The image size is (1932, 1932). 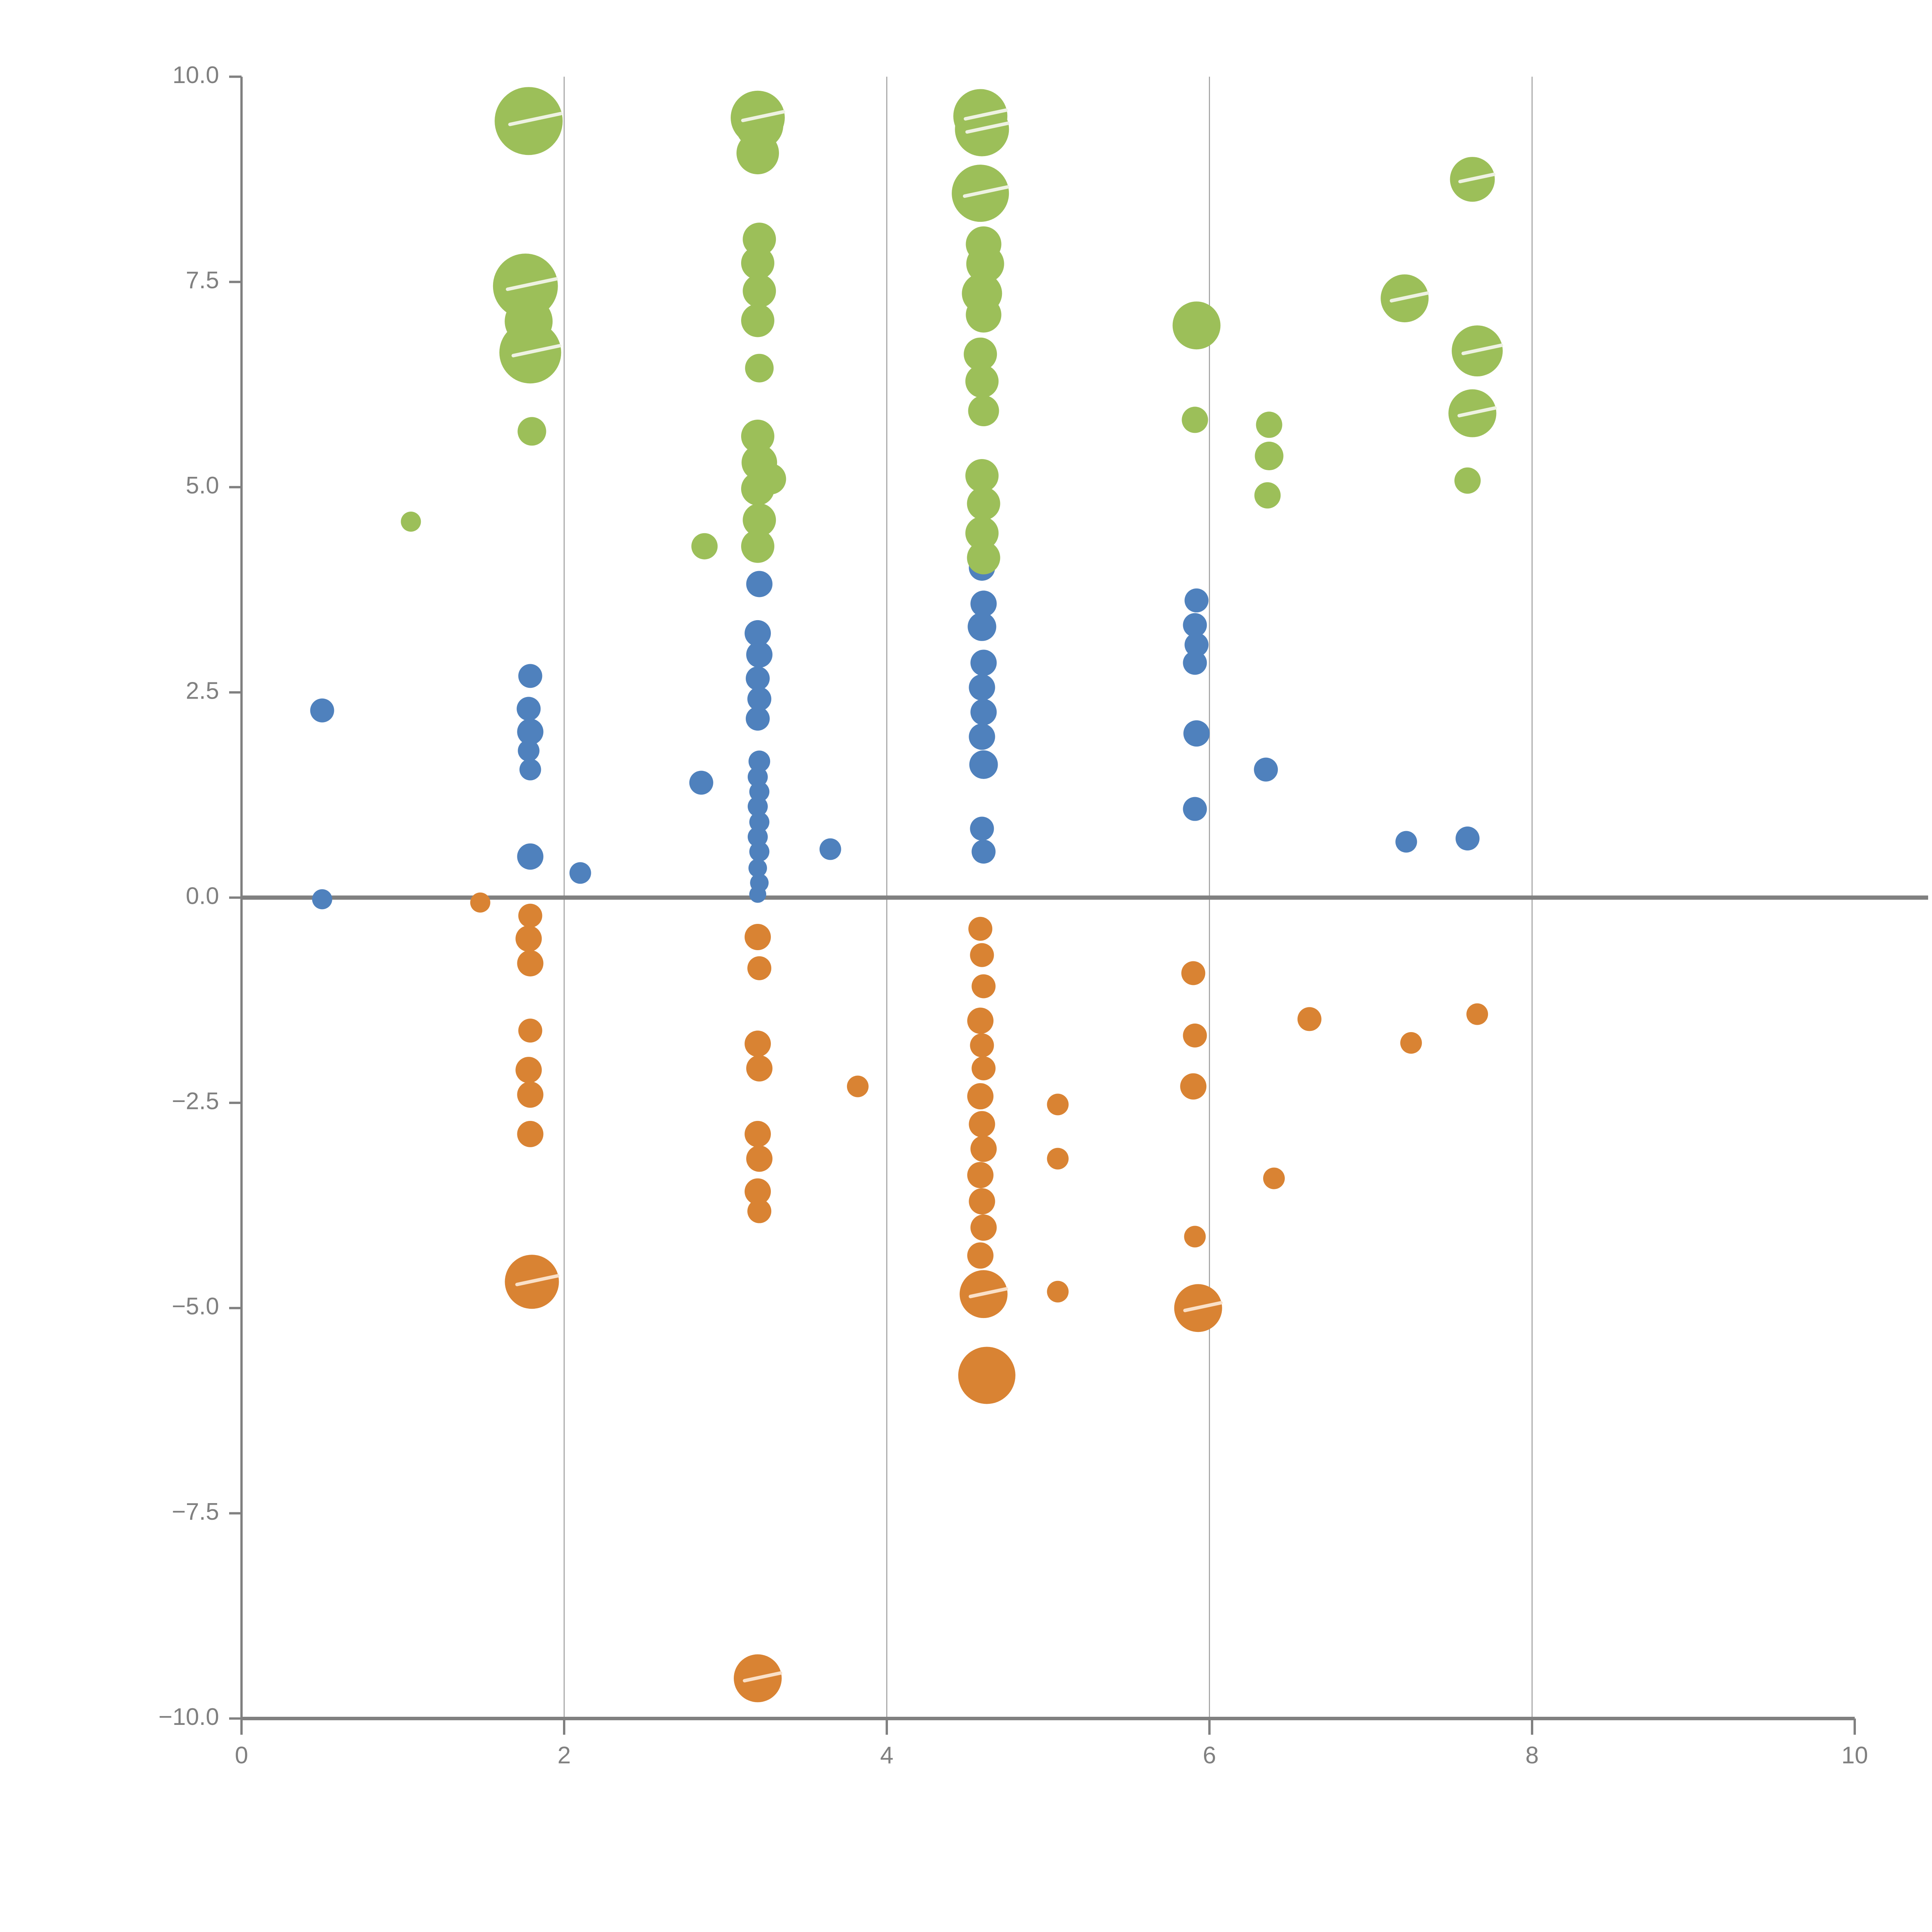 What do you see at coordinates (1210, 1756) in the screenshot?
I see `x-tick-label: 6` at bounding box center [1210, 1756].